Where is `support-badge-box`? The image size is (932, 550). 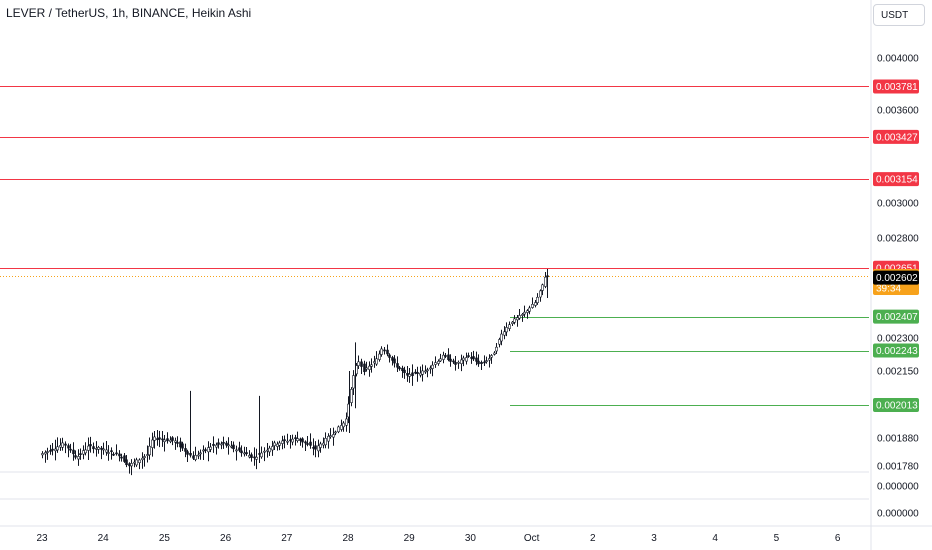
support-badge-box is located at coordinates (896, 316).